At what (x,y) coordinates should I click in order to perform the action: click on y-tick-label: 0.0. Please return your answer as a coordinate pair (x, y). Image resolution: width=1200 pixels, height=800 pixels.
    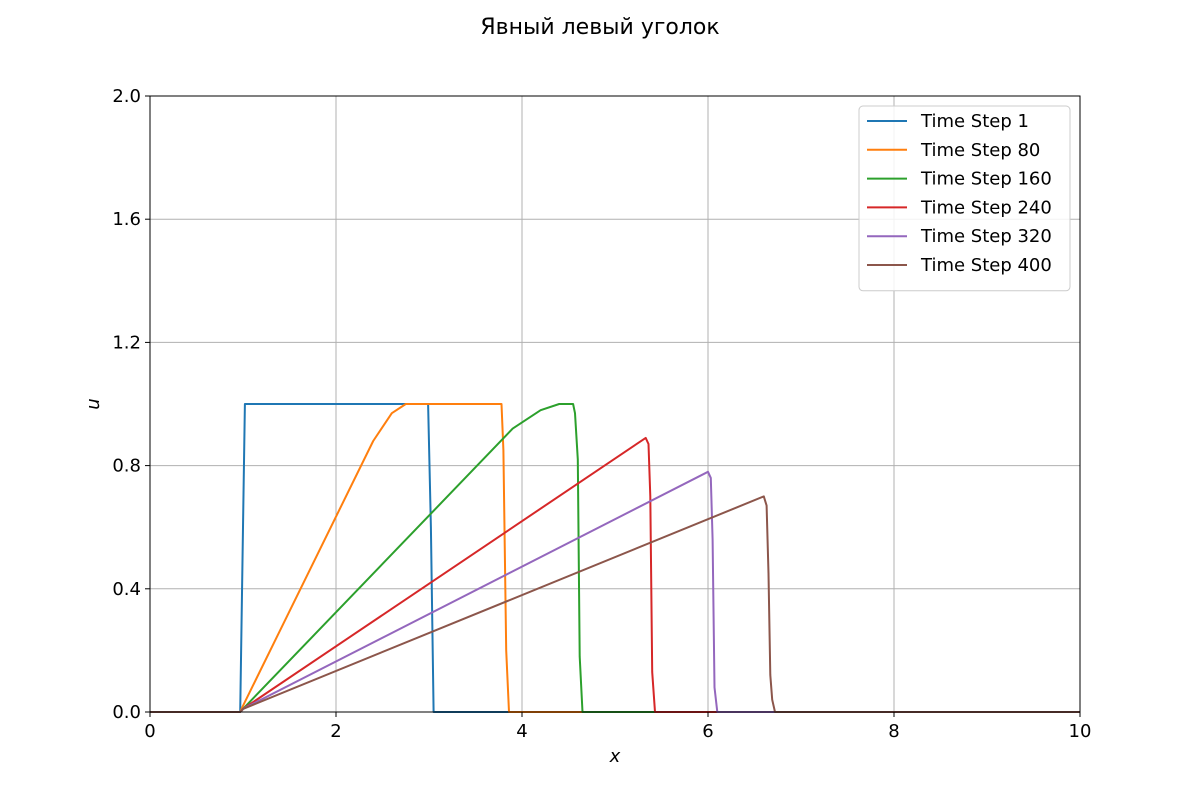
    Looking at the image, I should click on (126, 712).